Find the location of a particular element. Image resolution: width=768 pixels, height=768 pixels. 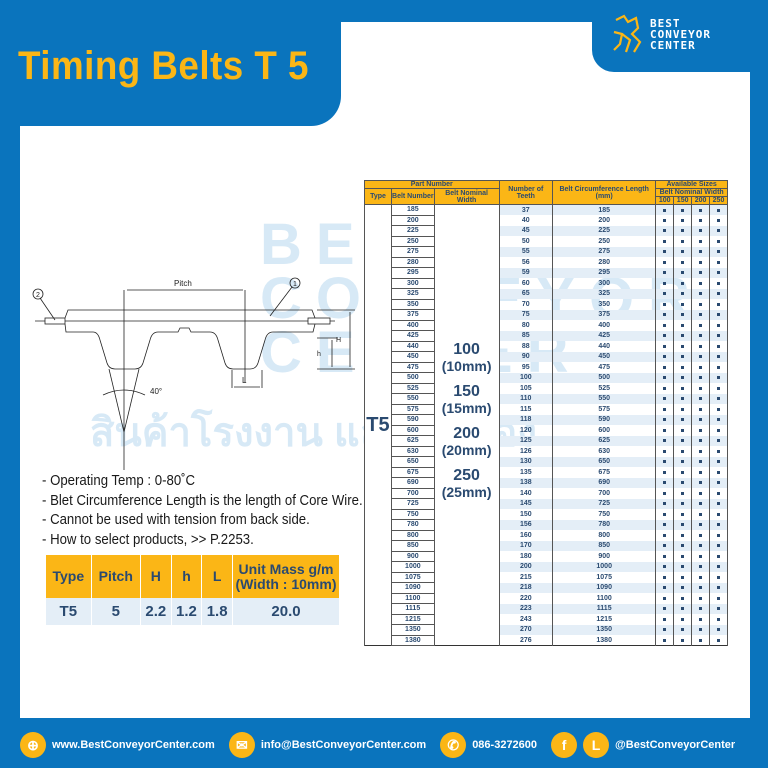

belt-number: 295 is located at coordinates (412, 273).